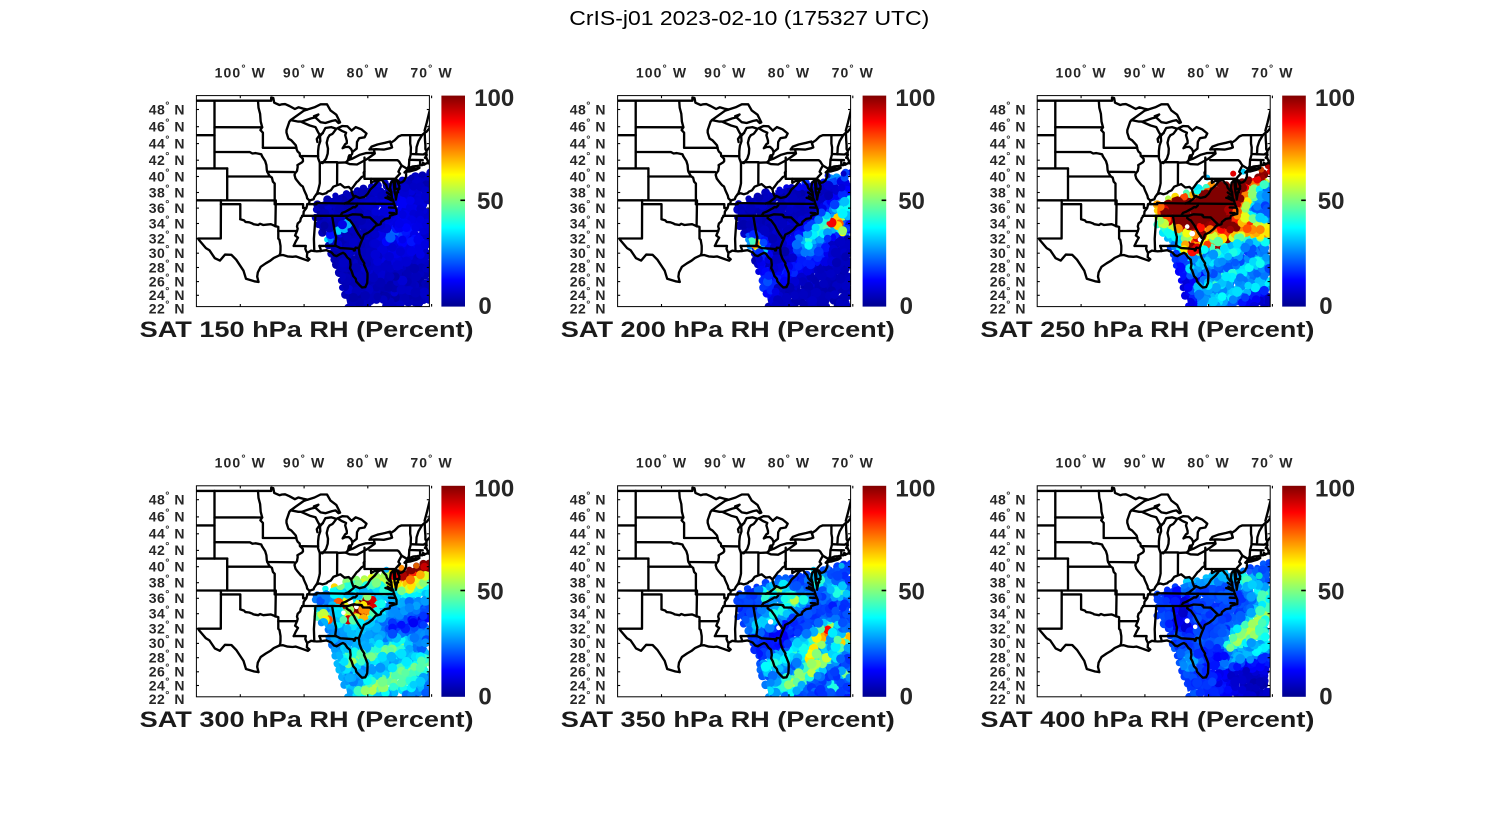  I want to click on svg-text: SAT 250 hPa RH (Percent), so click(1147, 329).